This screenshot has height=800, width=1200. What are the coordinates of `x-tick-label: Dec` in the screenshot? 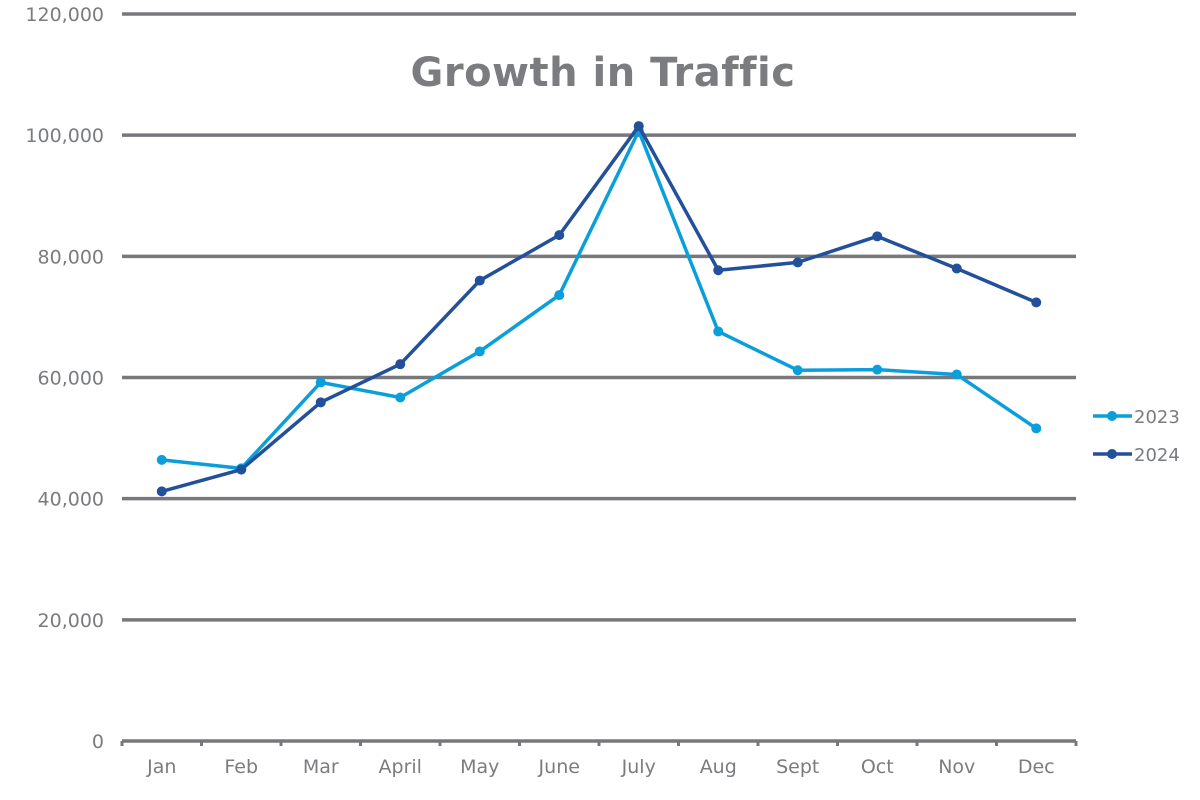 It's located at (1036, 767).